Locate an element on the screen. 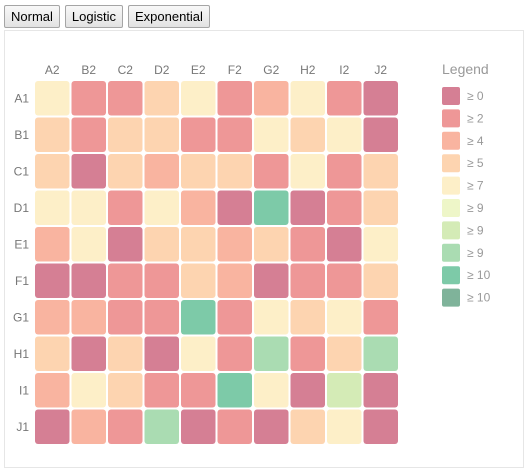 The width and height of the screenshot is (527, 472). normal-button: Normal is located at coordinates (32, 16).